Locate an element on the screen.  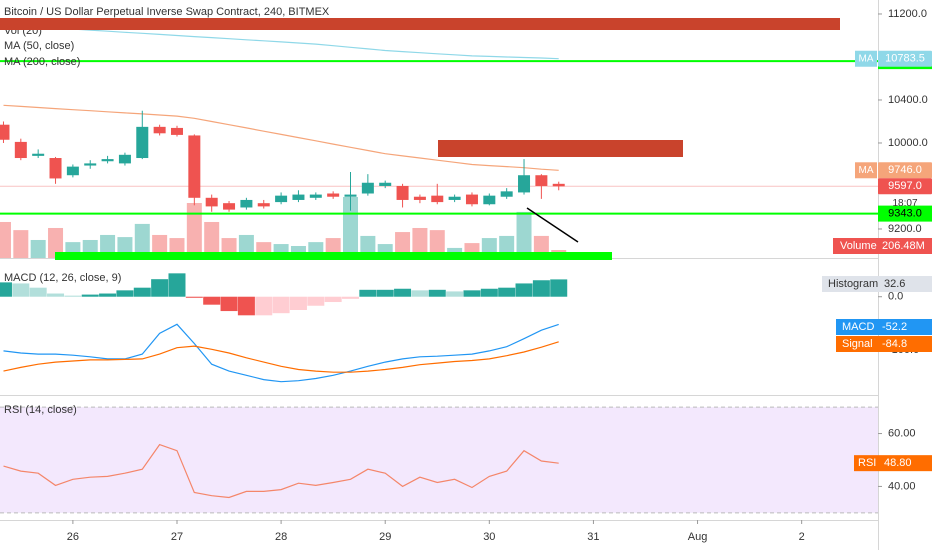
volume-tag-bg is located at coordinates (882, 246).